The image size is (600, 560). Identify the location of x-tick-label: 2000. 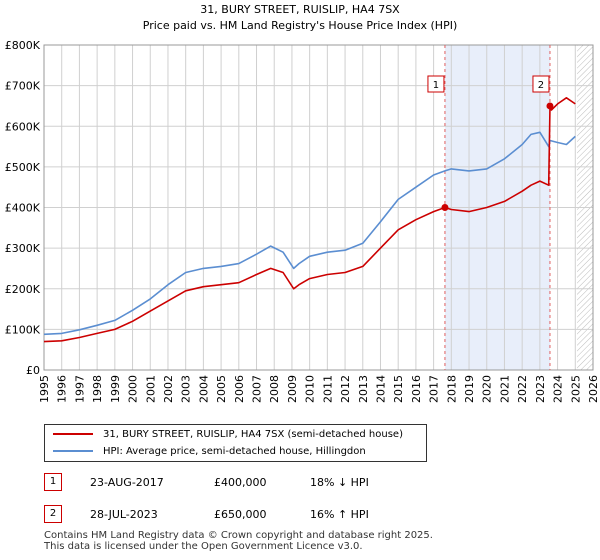
(133, 389).